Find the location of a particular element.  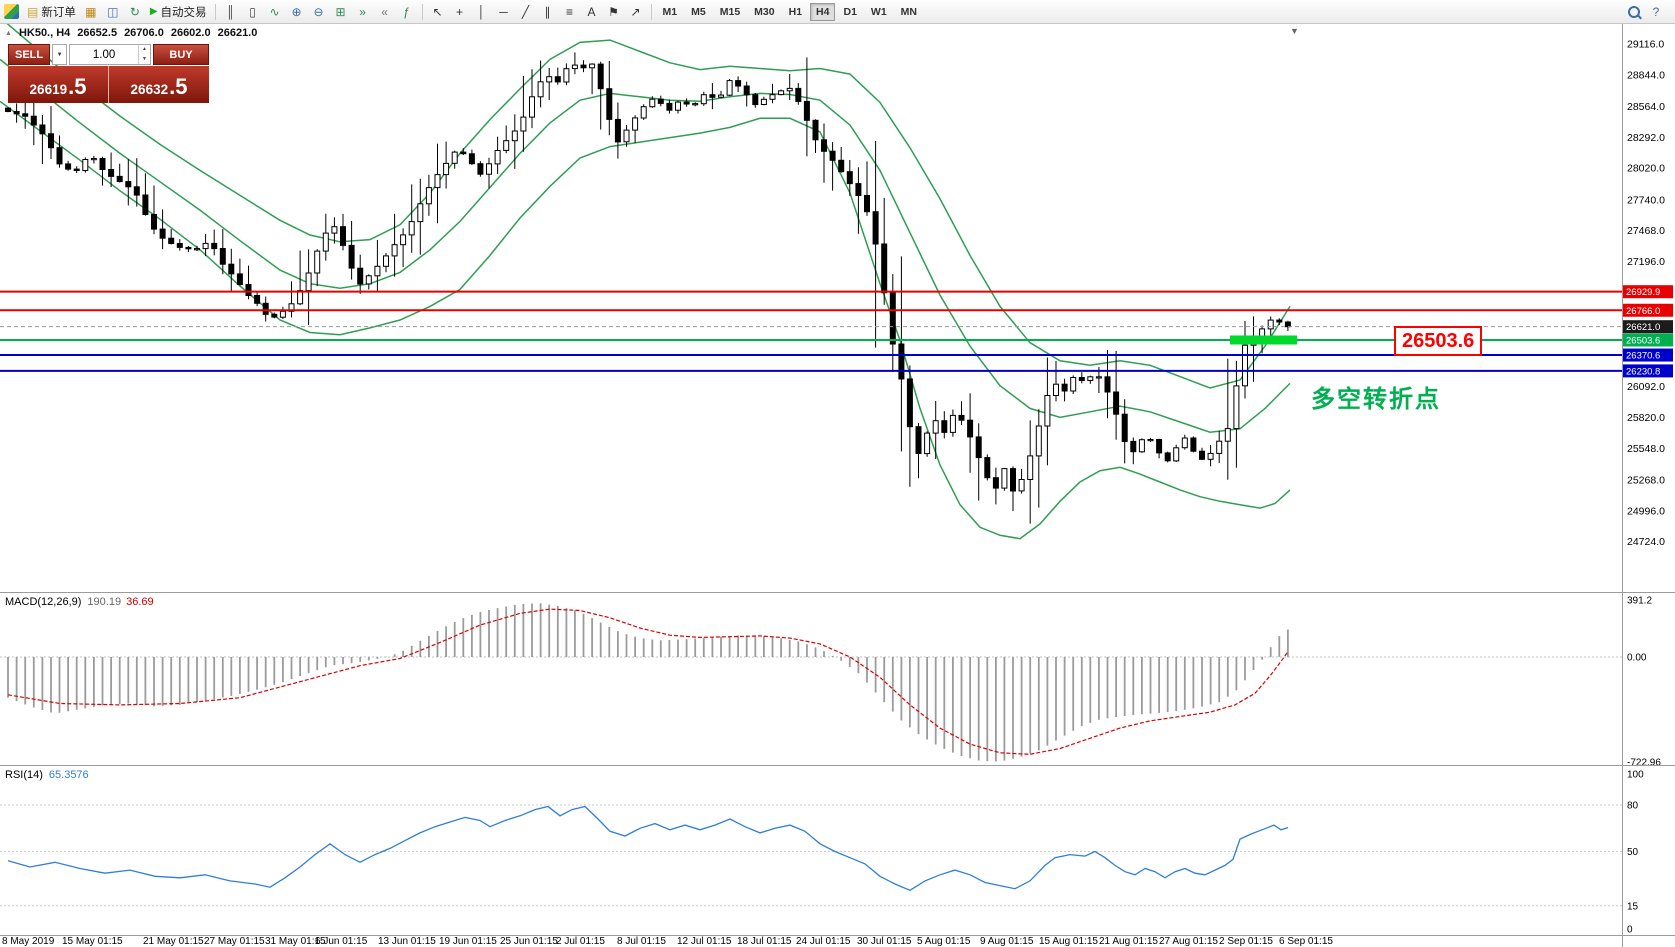

time-axis-label: 12 Jul 01:15 is located at coordinates (704, 941).